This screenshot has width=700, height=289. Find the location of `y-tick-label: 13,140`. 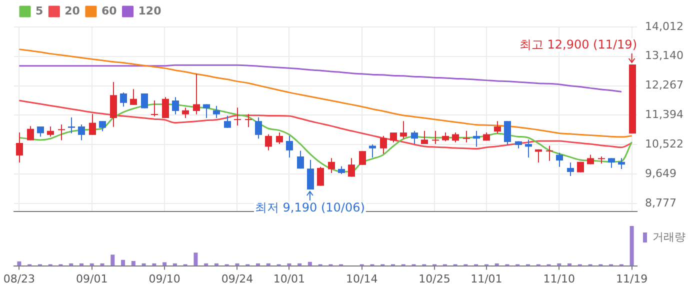

y-tick-label: 13,140 is located at coordinates (664, 55).